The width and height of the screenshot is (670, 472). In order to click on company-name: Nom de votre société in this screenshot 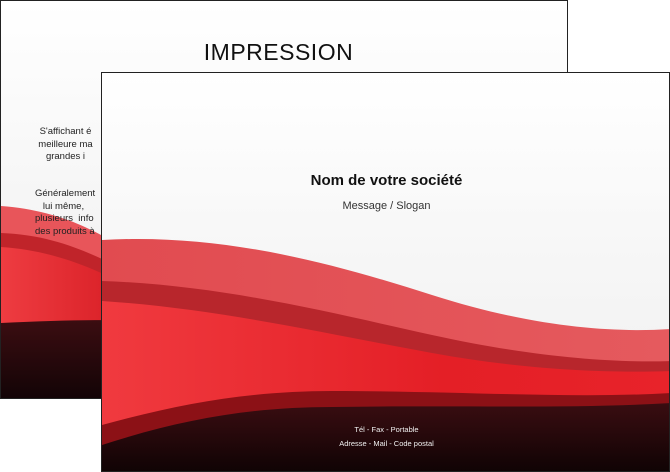, I will do `click(386, 180)`.